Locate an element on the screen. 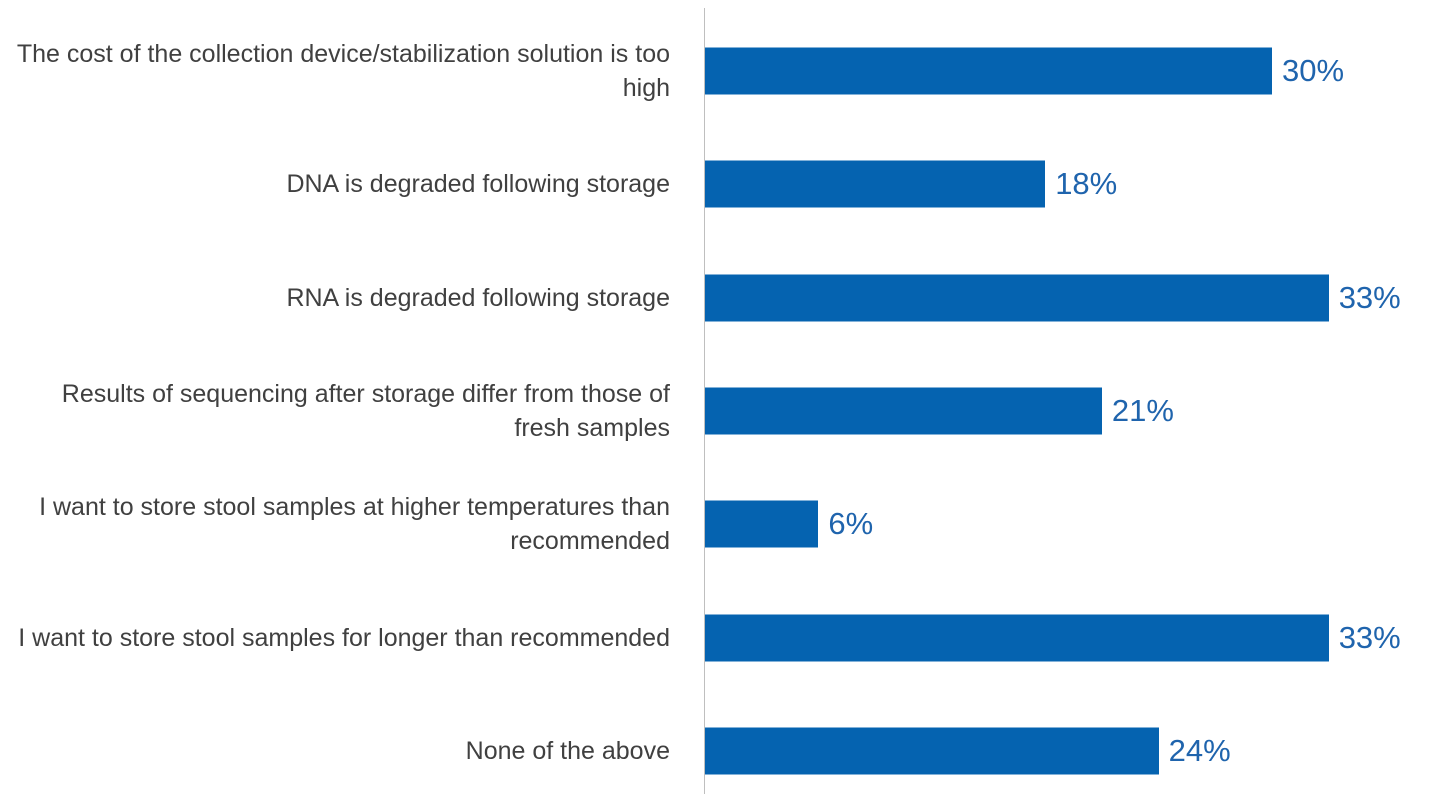 The width and height of the screenshot is (1439, 794). value-label: 30% is located at coordinates (1313, 70).